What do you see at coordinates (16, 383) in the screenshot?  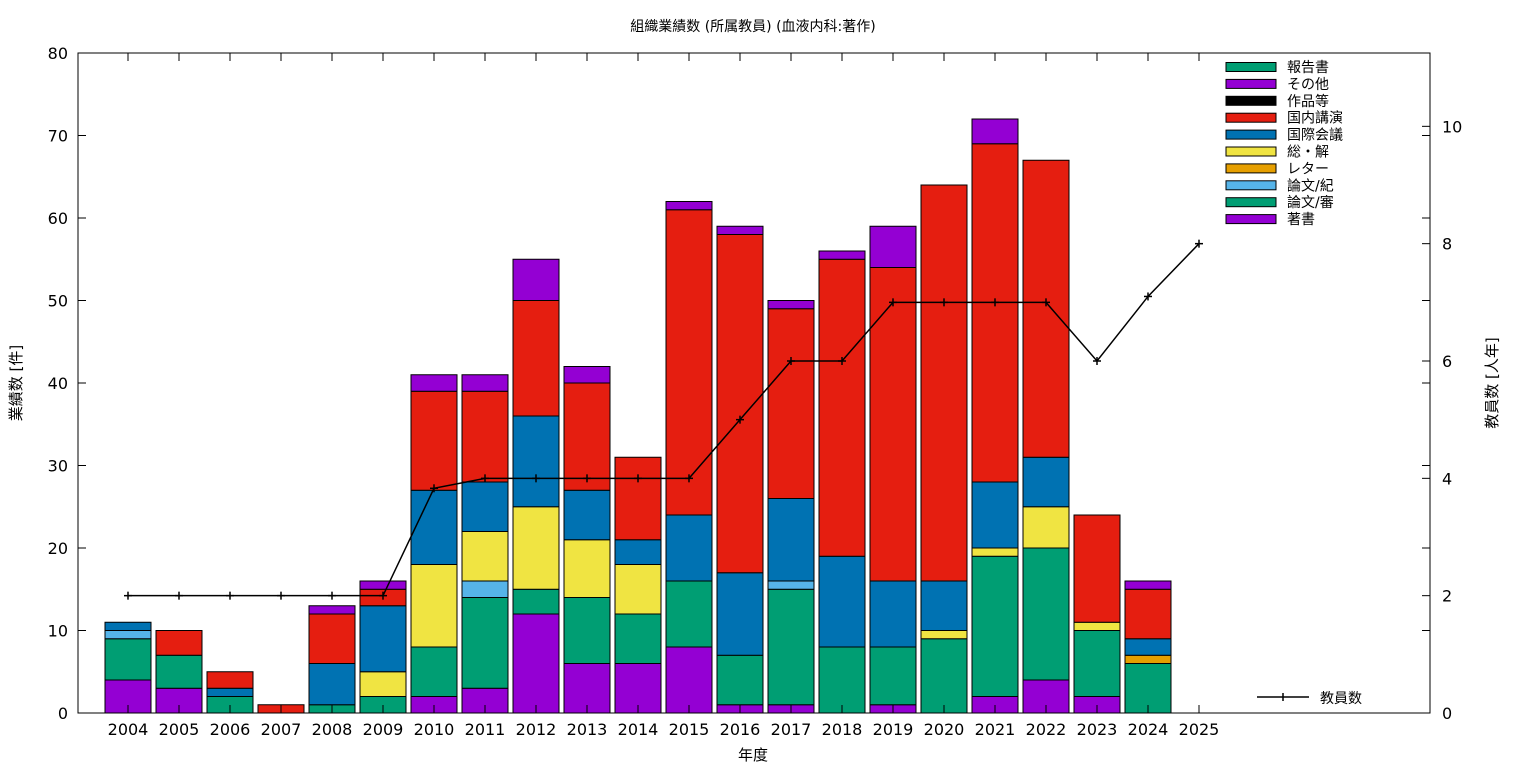 I see `y-axis-label: 業績数 [件]` at bounding box center [16, 383].